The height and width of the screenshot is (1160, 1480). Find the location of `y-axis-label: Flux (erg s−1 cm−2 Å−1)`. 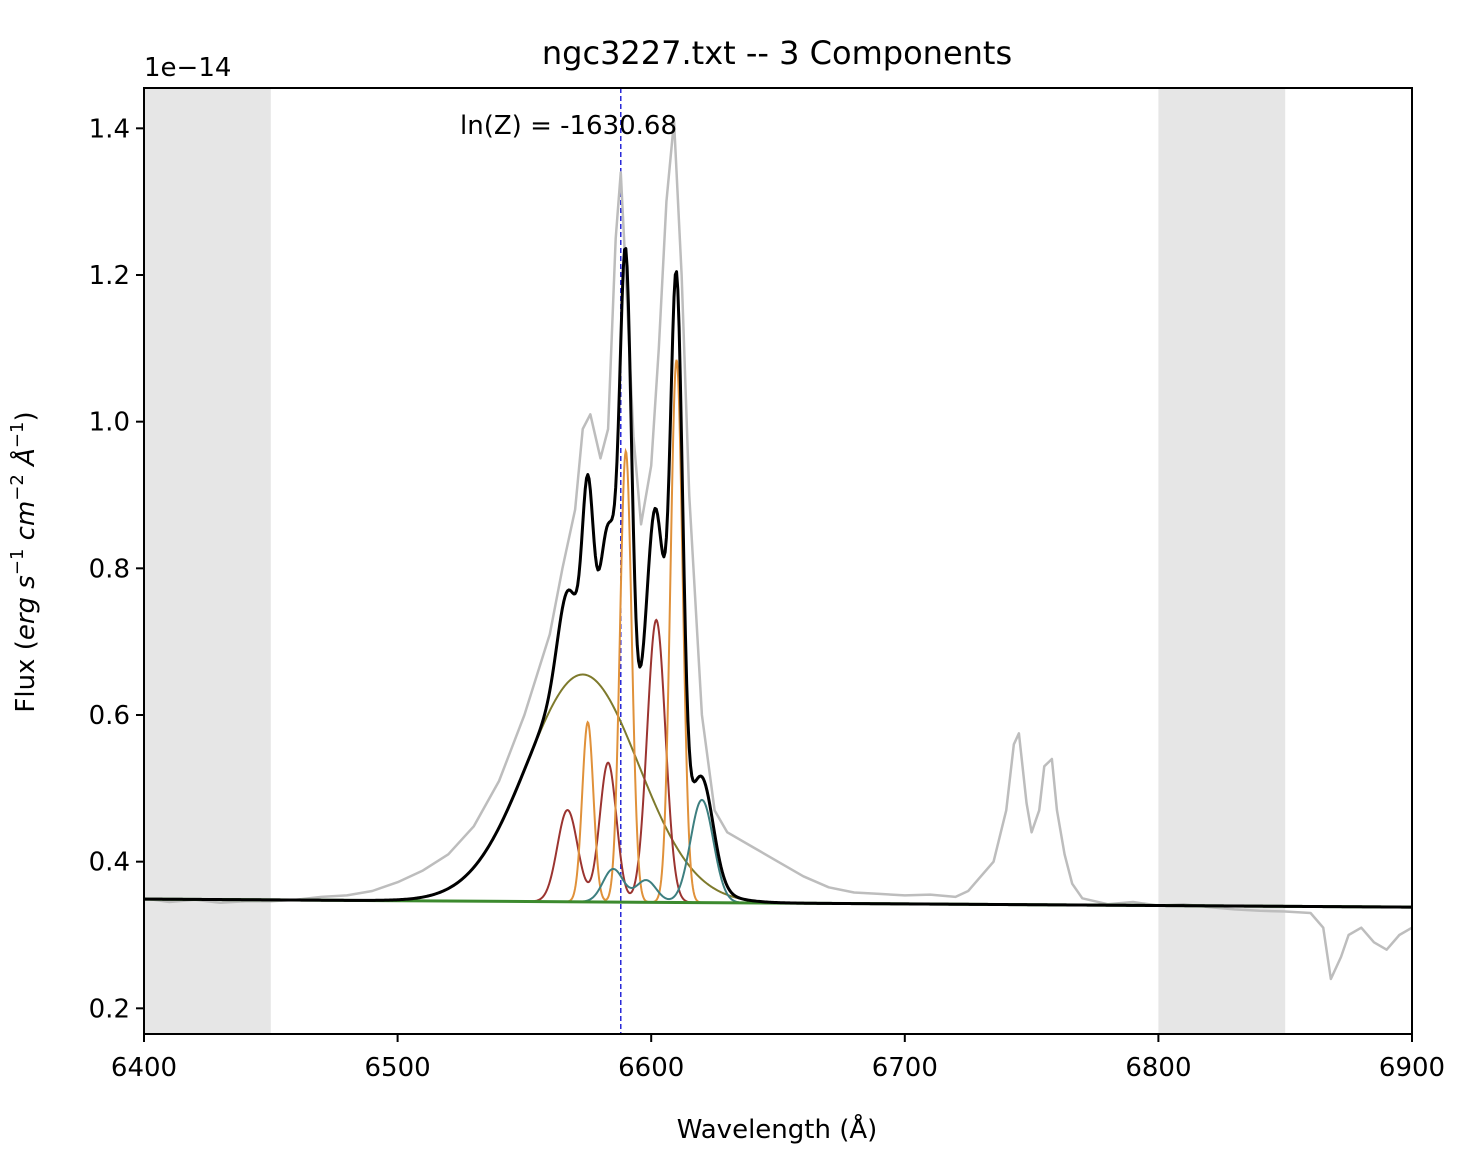

y-axis-label: Flux (erg s−1 cm−2 Å−1) is located at coordinates (24, 561).